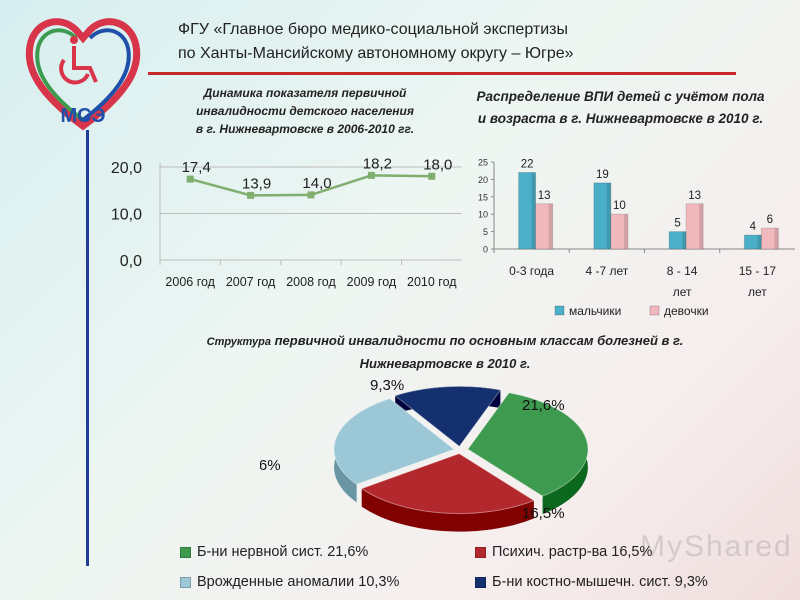 This screenshot has height=600, width=800. Describe the element at coordinates (483, 197) in the screenshot. I see `bar-chart-ytick: 15` at that location.